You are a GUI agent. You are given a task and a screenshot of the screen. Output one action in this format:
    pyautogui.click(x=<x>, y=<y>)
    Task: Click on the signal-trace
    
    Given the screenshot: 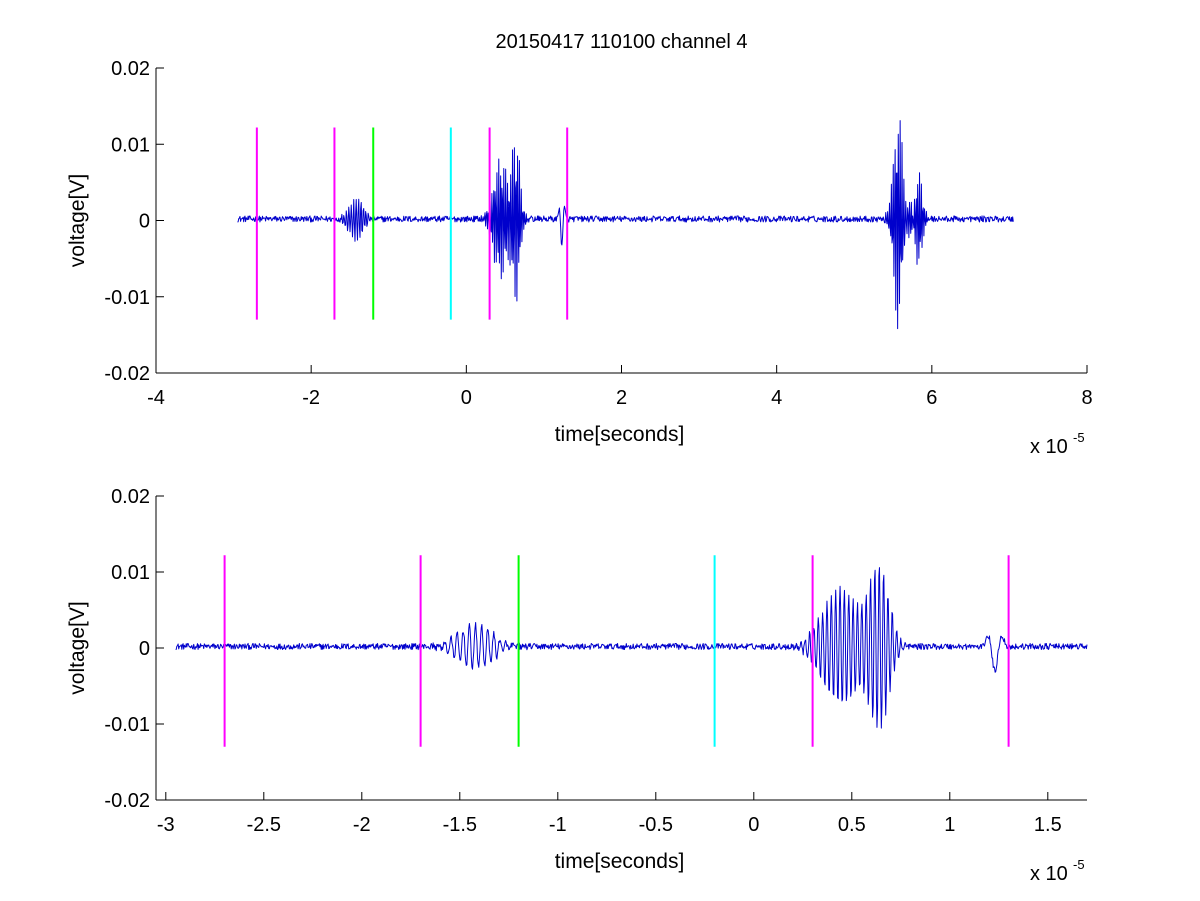 What is the action you would take?
    pyautogui.click(x=631, y=648)
    